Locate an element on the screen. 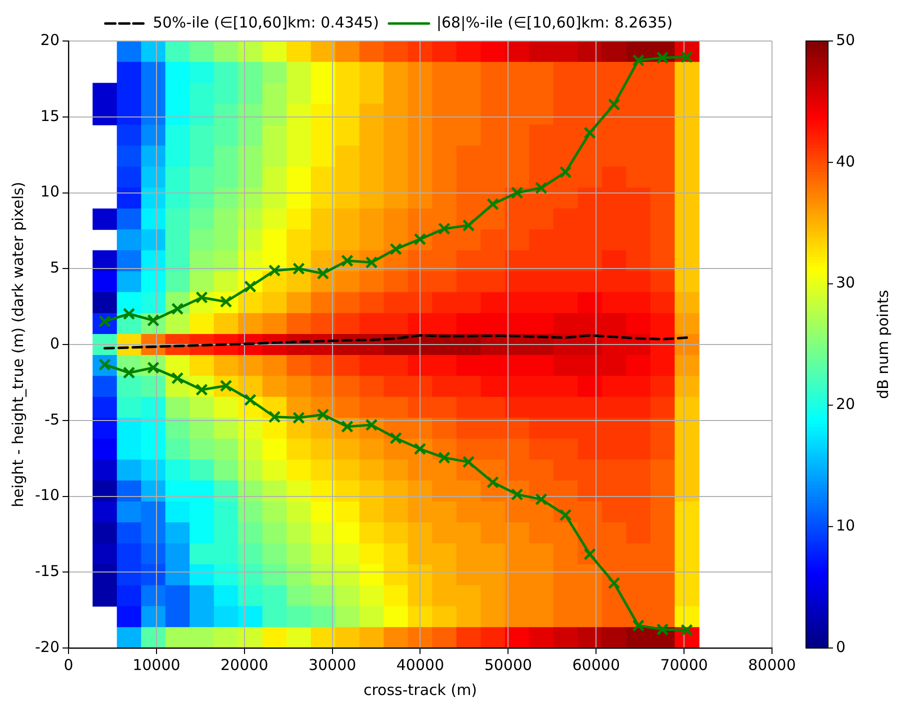 The height and width of the screenshot is (708, 922). x-tick-label: 20000 is located at coordinates (244, 665).